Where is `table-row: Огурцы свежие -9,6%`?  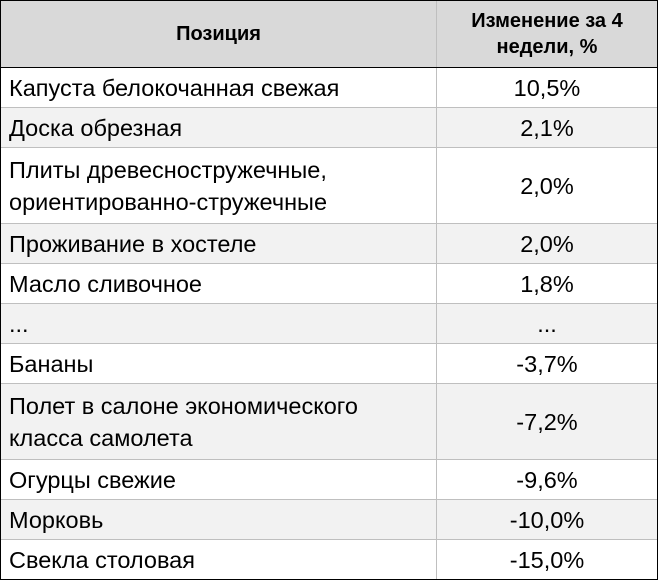 table-row: Огурцы свежие -9,6% is located at coordinates (329, 479).